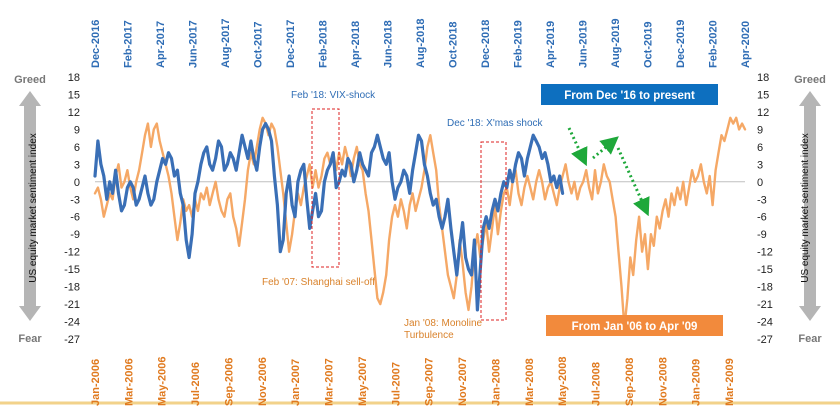 The image size is (840, 409). Describe the element at coordinates (330, 382) in the screenshot. I see `x-bottom-tick-label: Mar-2007` at that location.